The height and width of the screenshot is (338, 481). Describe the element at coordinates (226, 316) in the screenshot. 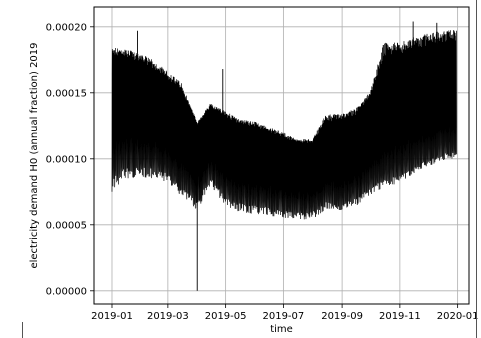

I see `x-tick-label: 2019-05` at that location.